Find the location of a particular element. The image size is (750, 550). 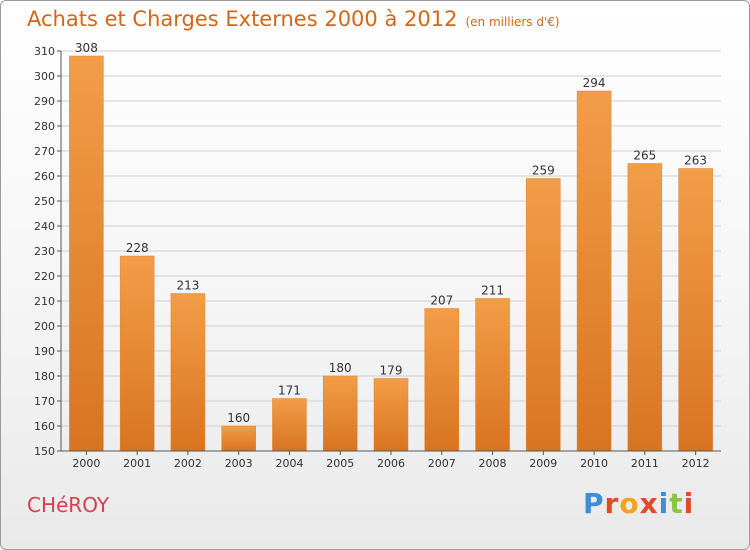

y-tick-label: 310 is located at coordinates (44, 51).